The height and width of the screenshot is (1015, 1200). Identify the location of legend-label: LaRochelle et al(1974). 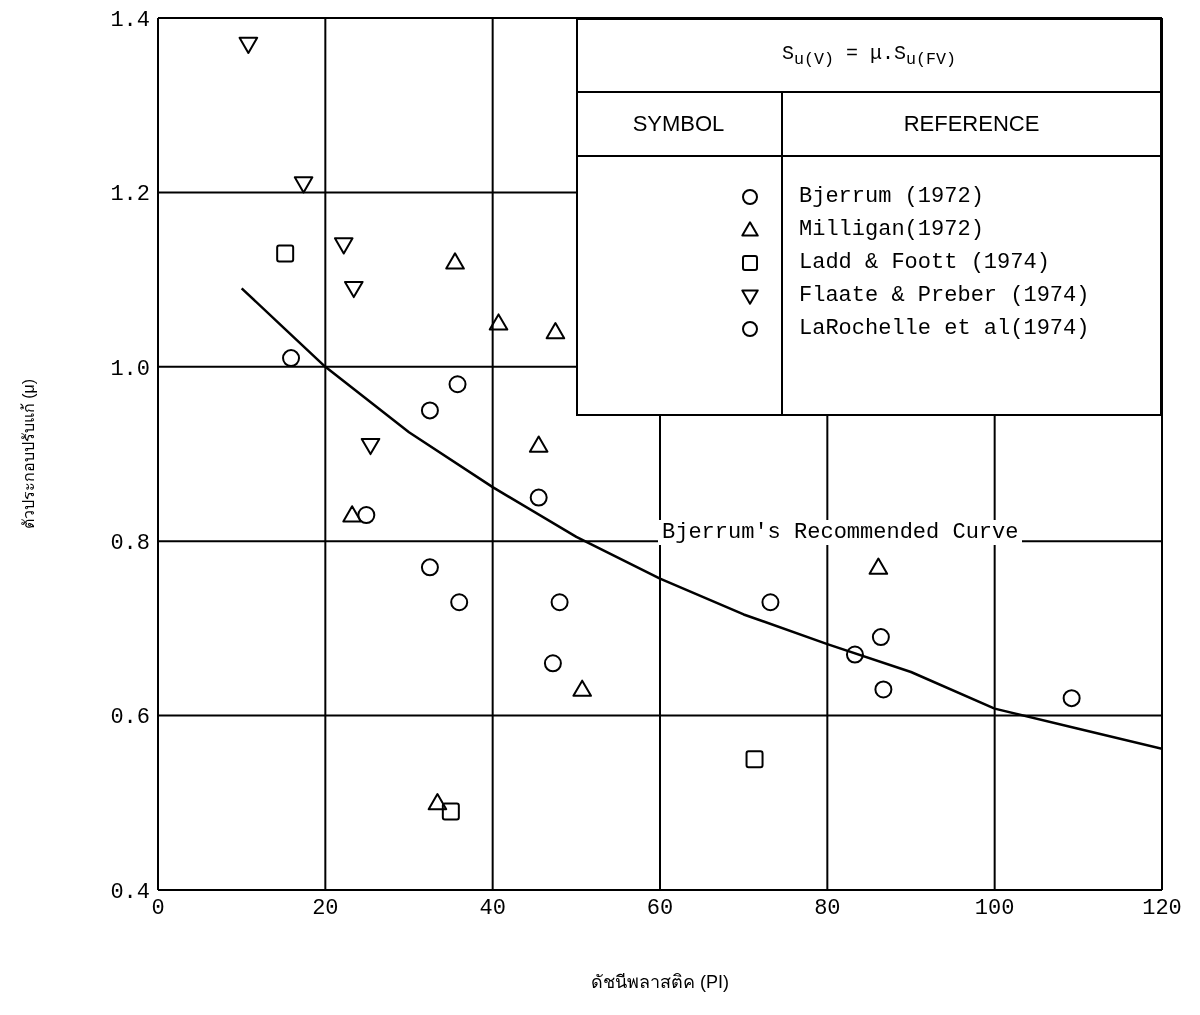
(944, 328).